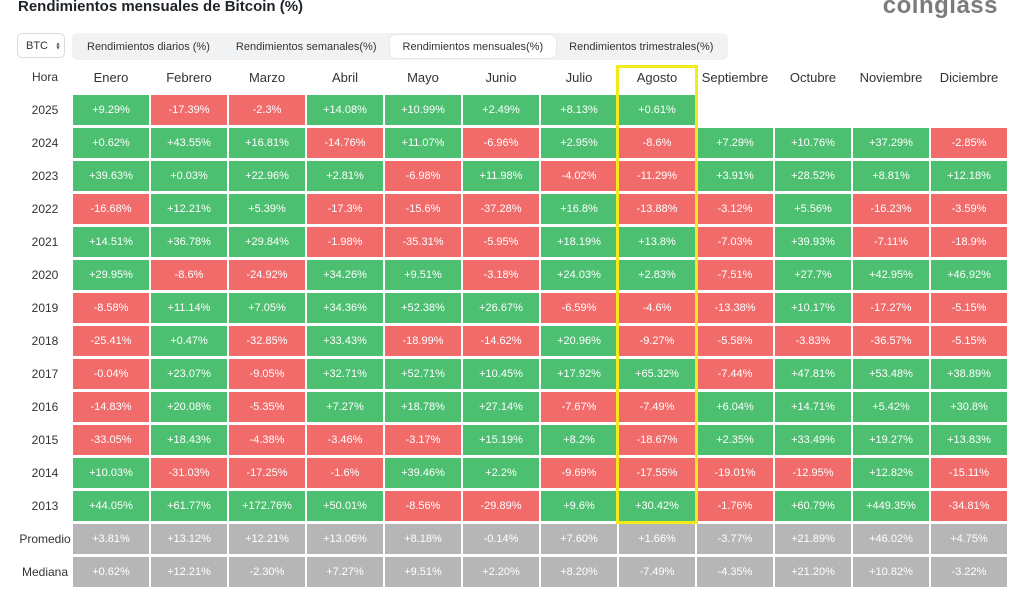  I want to click on table-cell: -8.6%, so click(657, 143).